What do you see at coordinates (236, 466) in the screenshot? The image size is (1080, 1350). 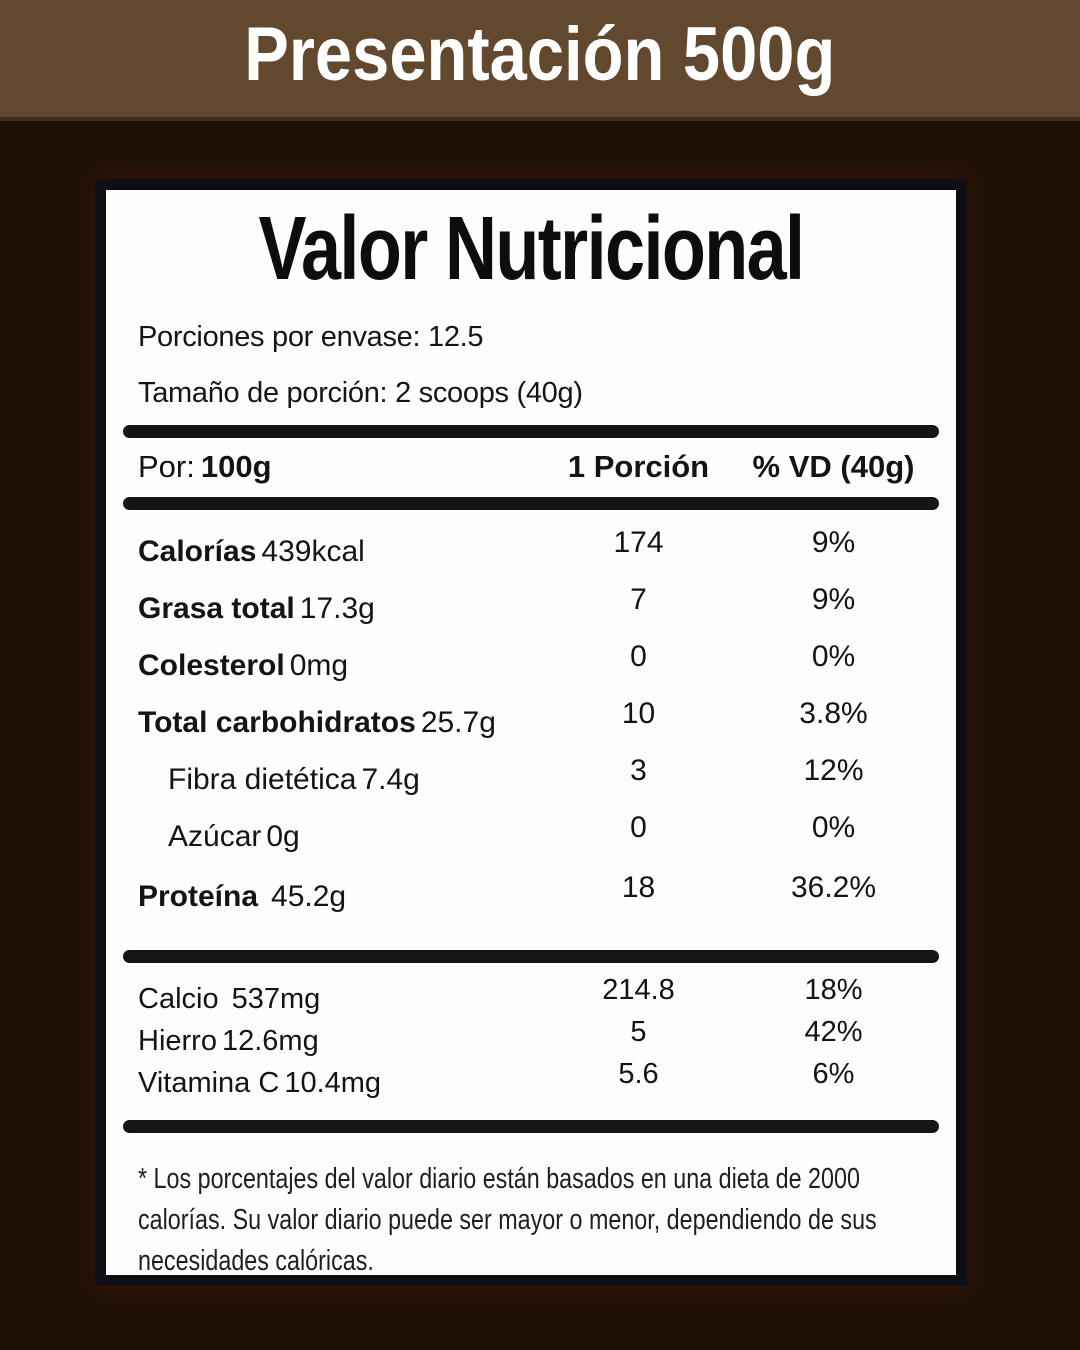 I see `per-value: 100g` at bounding box center [236, 466].